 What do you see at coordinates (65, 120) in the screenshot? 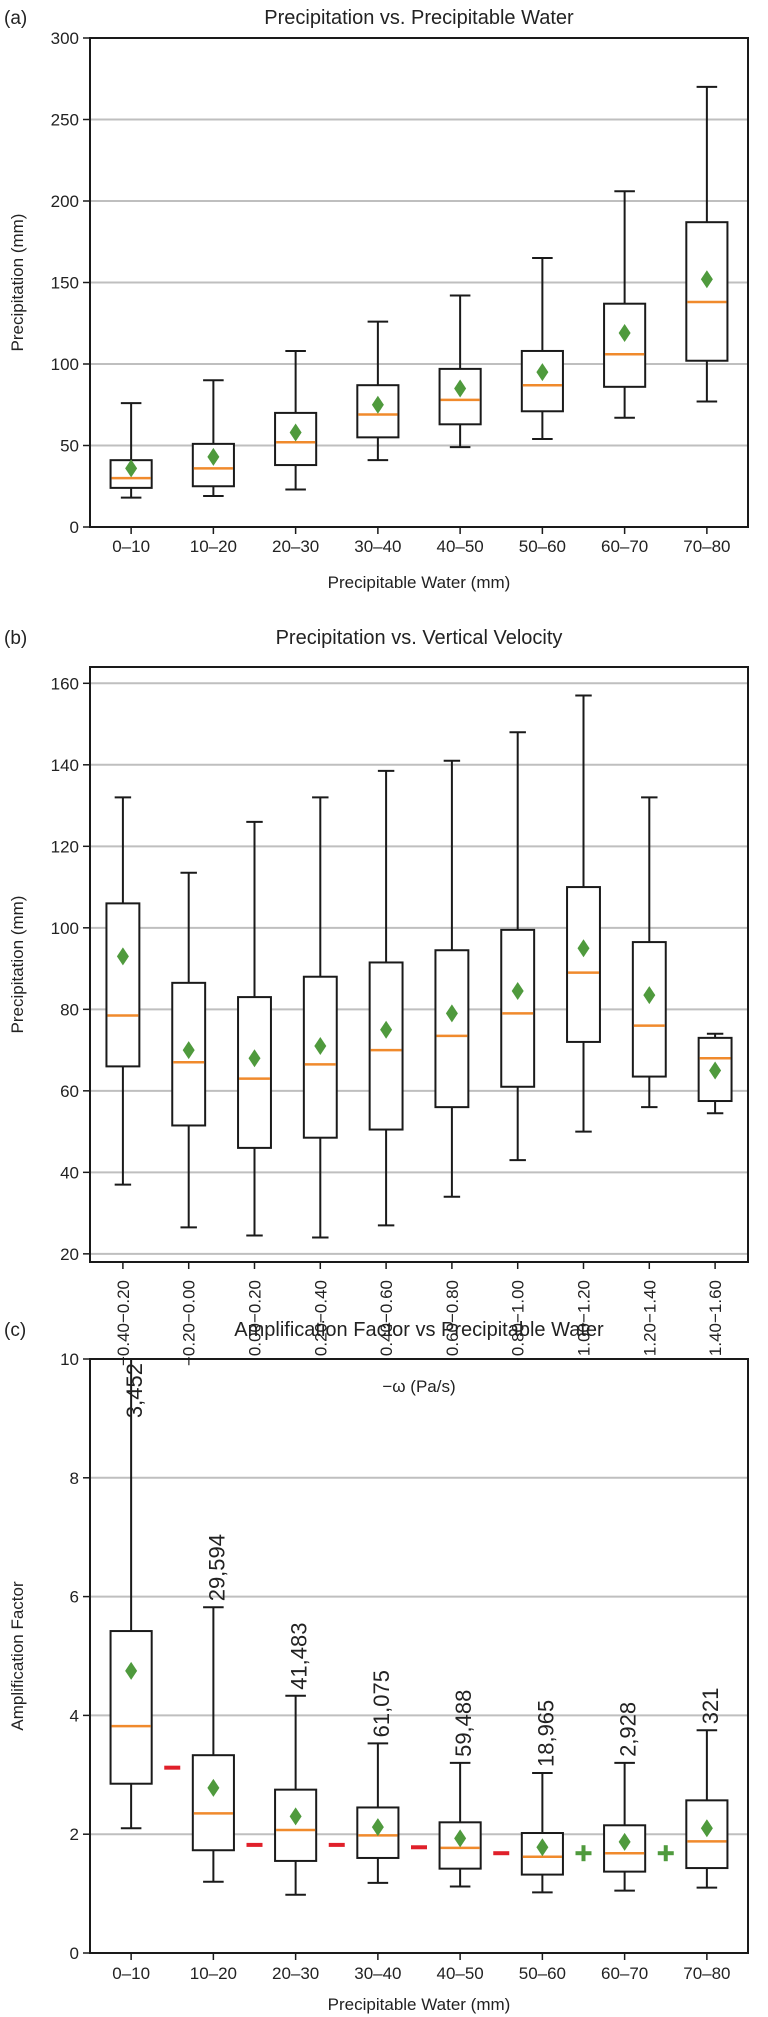
I see `y-tick-label: 250` at bounding box center [65, 120].